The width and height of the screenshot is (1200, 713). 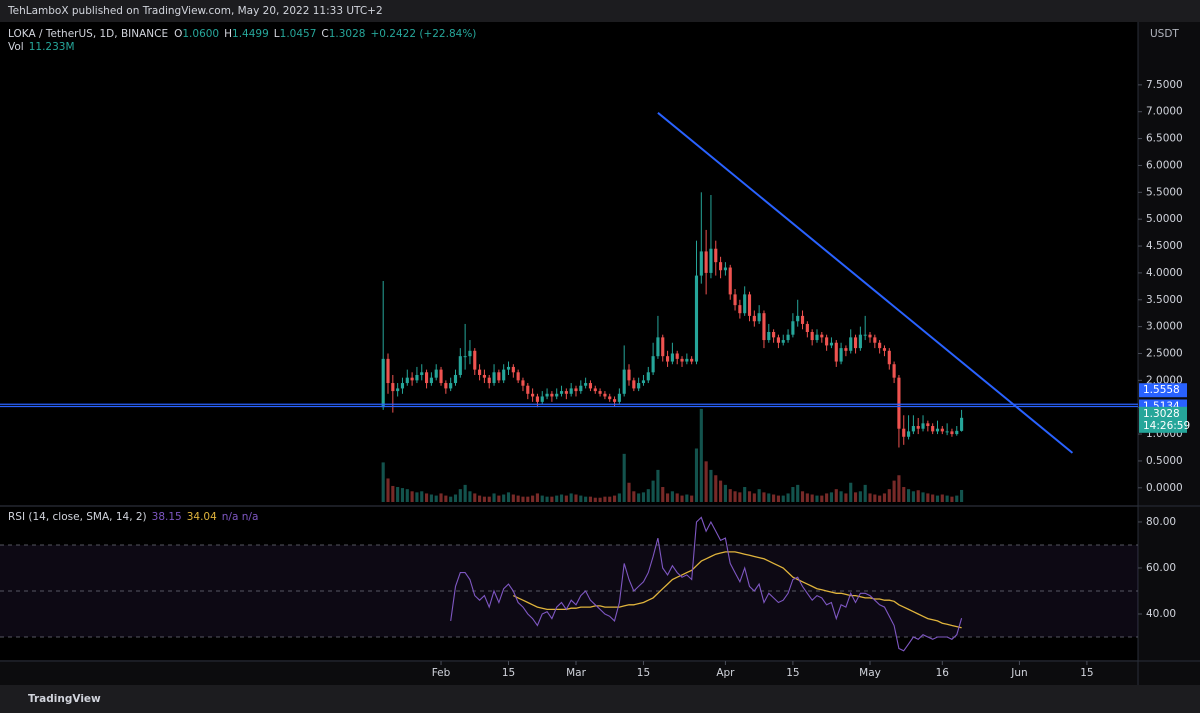 What do you see at coordinates (1164, 461) in the screenshot?
I see `y-tick-label: 0.5000` at bounding box center [1164, 461].